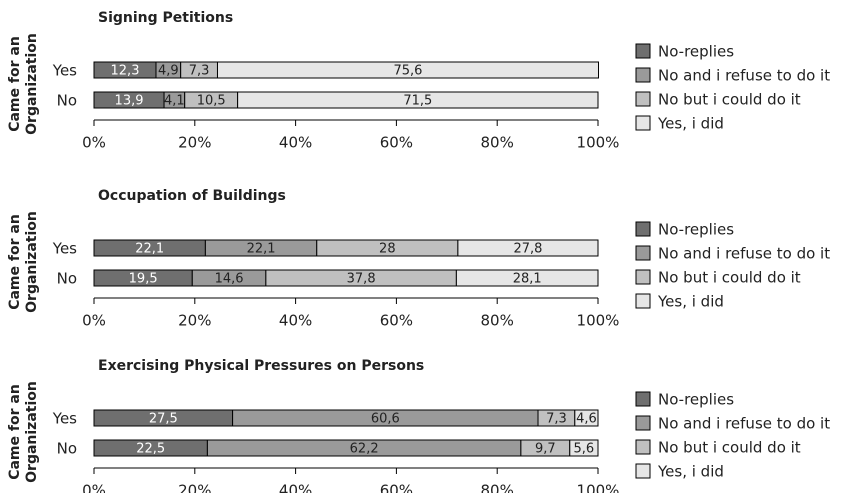 The image size is (841, 497). Describe the element at coordinates (125, 71) in the screenshot. I see `value-label: 12,3` at that location.